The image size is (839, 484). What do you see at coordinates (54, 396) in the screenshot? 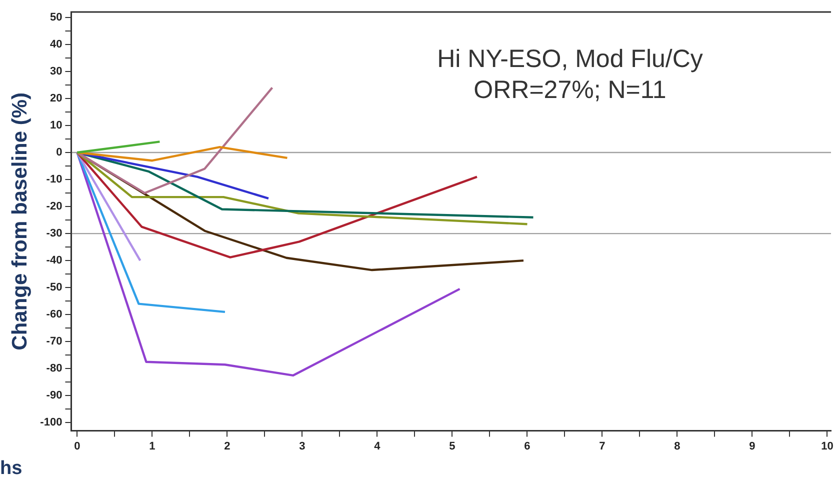
I see `y-tick-label: -90` at bounding box center [54, 396].